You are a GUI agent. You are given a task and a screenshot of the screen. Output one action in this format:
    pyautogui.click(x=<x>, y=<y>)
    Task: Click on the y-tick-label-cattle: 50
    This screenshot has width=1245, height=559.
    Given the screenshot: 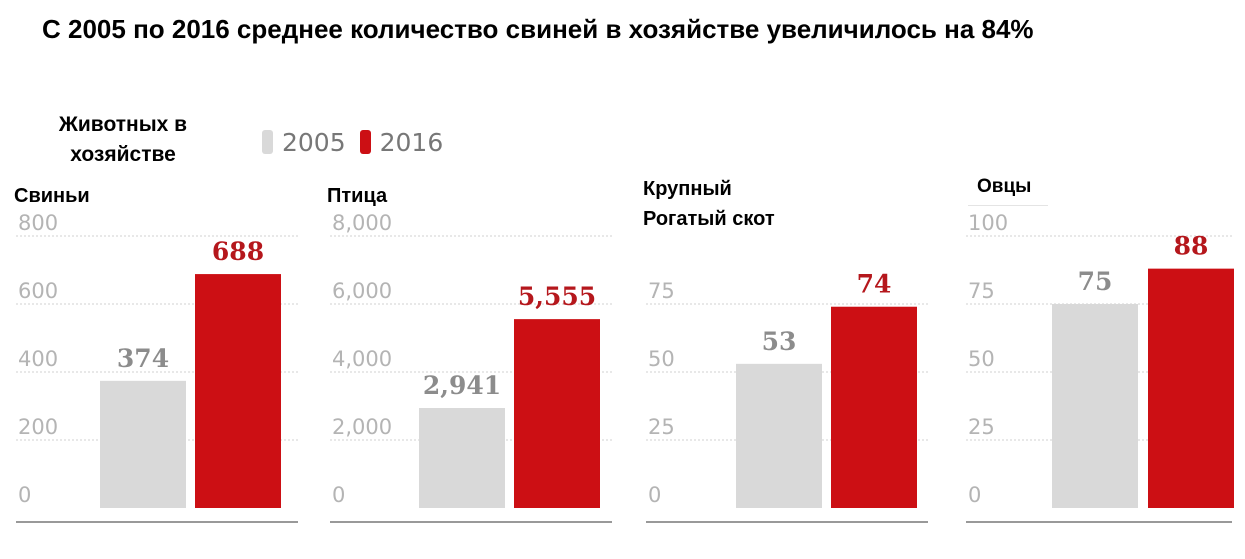 What is the action you would take?
    pyautogui.click(x=661, y=359)
    